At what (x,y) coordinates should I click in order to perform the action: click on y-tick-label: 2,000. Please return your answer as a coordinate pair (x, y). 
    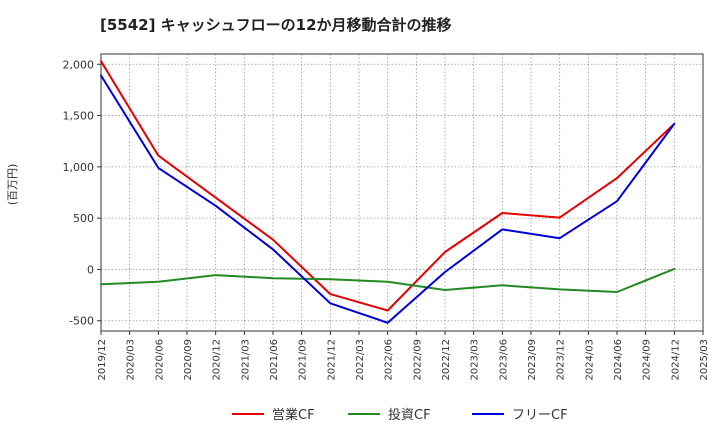
    Looking at the image, I should click on (79, 64).